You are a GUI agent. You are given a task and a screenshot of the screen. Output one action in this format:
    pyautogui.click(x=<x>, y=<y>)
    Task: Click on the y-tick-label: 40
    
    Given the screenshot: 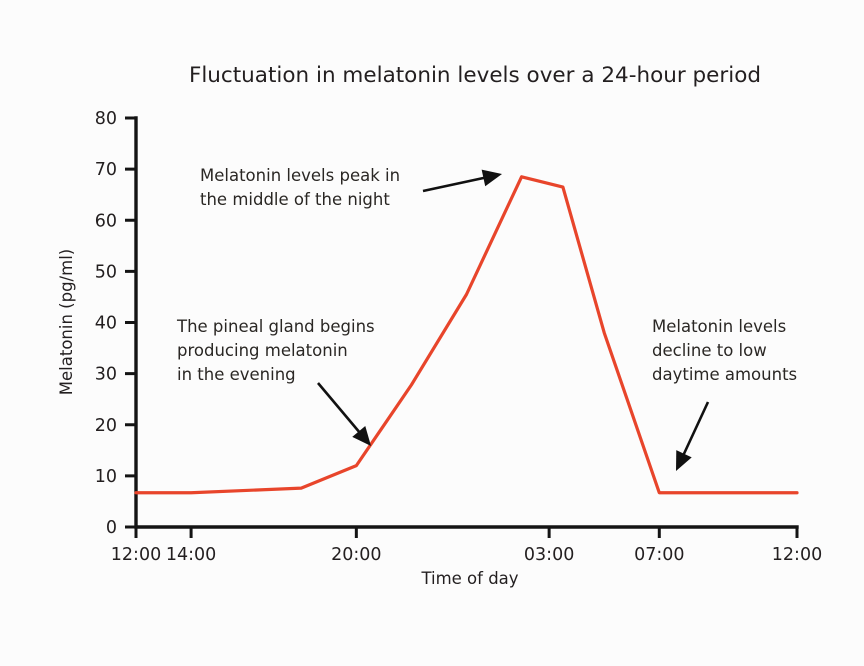 What is the action you would take?
    pyautogui.click(x=106, y=324)
    